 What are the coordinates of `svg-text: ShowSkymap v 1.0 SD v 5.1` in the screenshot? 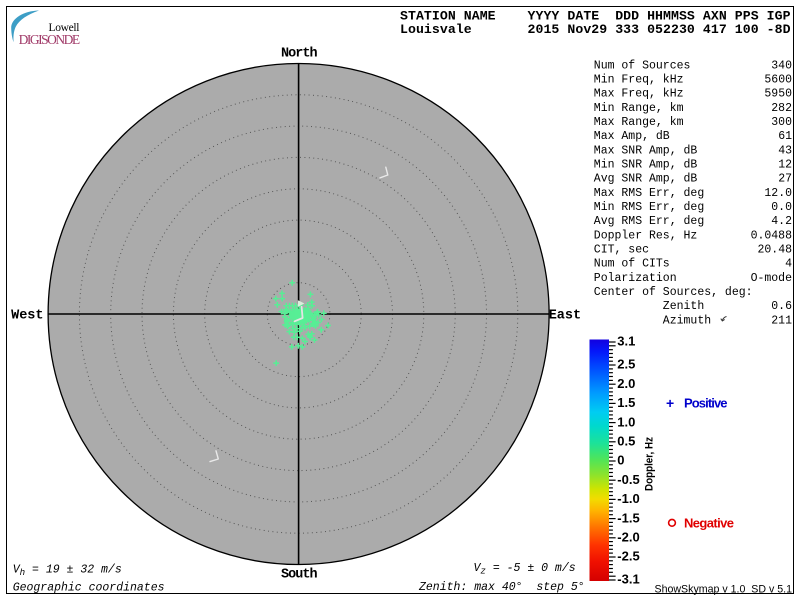 It's located at (724, 590).